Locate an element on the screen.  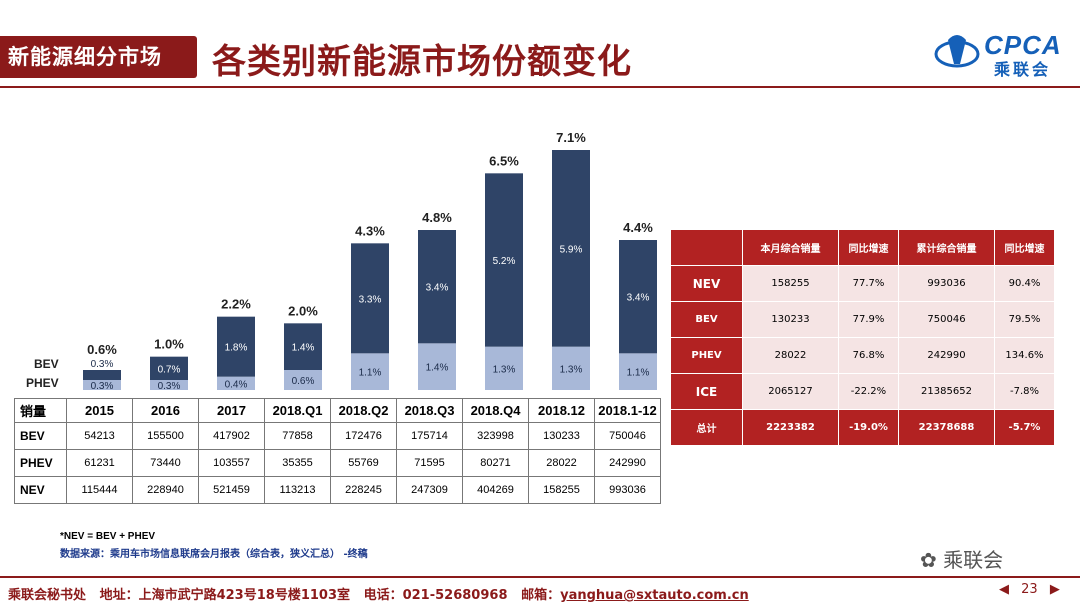
col-header: 2015 is located at coordinates (99, 410).